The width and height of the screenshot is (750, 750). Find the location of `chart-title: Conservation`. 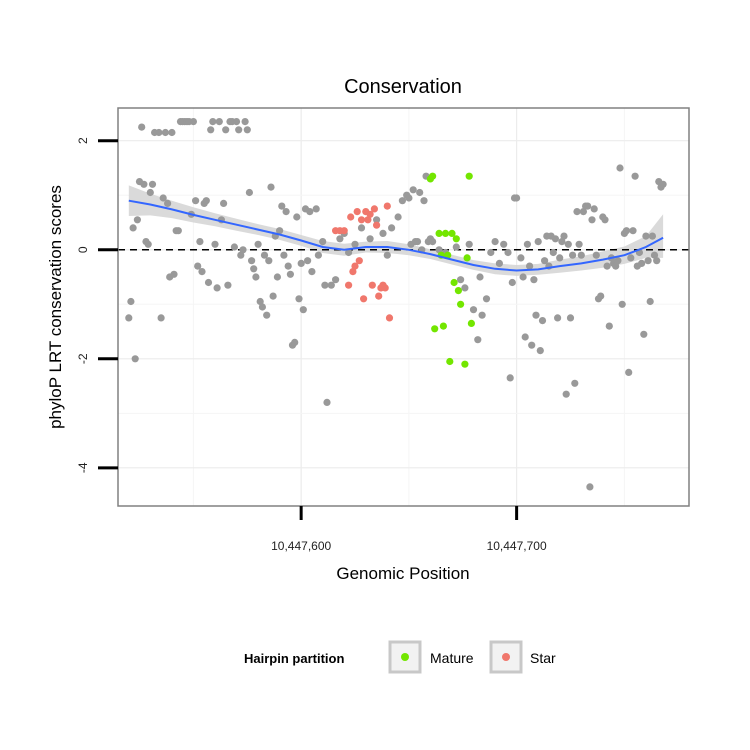

chart-title: Conservation is located at coordinates (403, 87).